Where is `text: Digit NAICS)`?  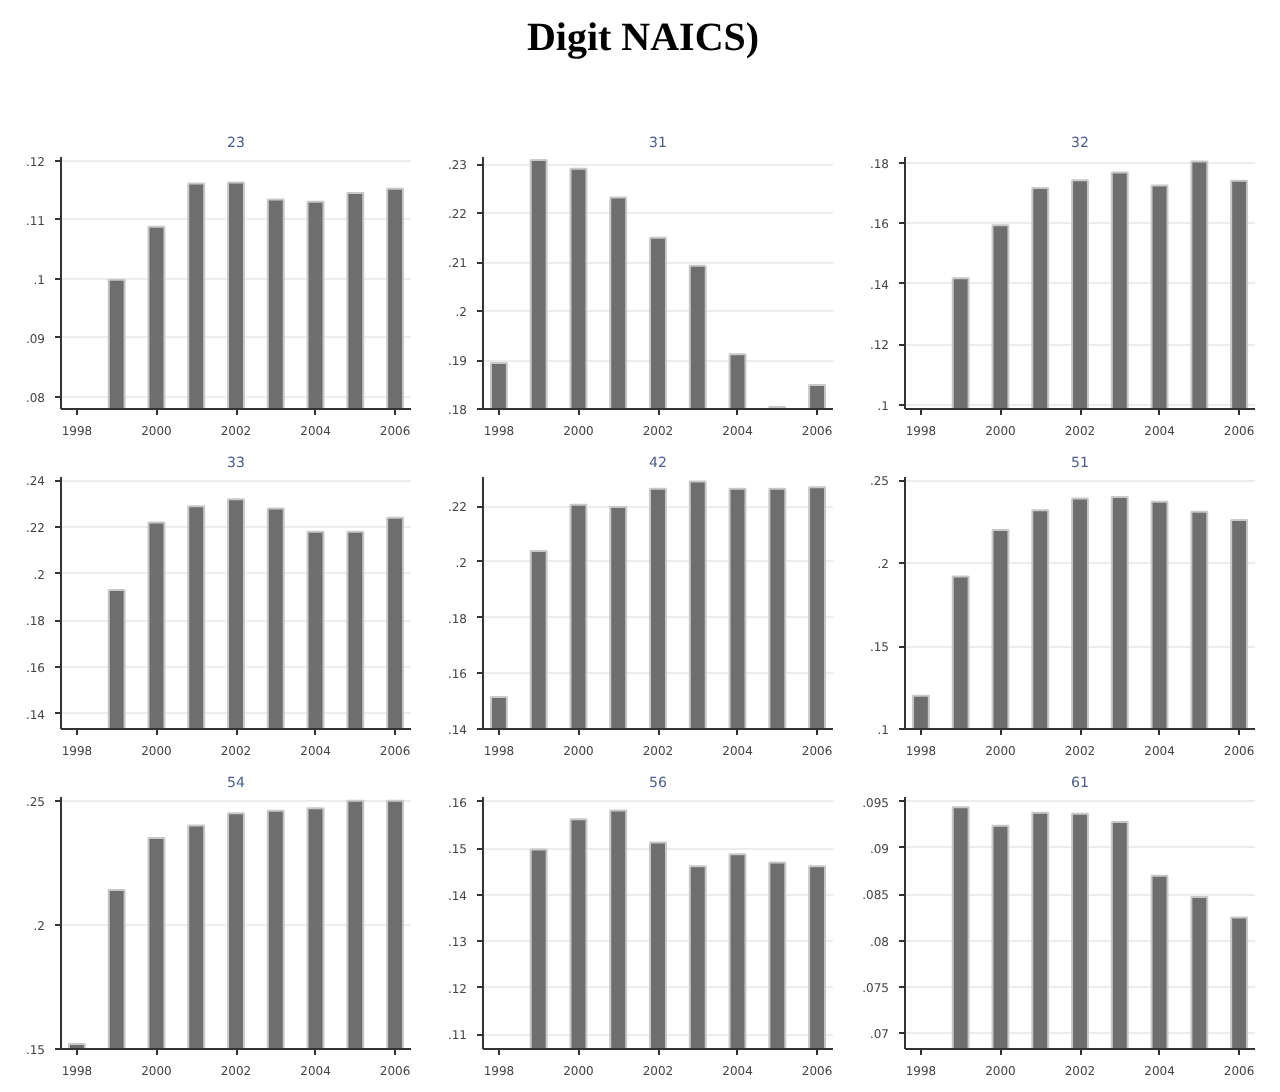
text: Digit NAICS) is located at coordinates (643, 39).